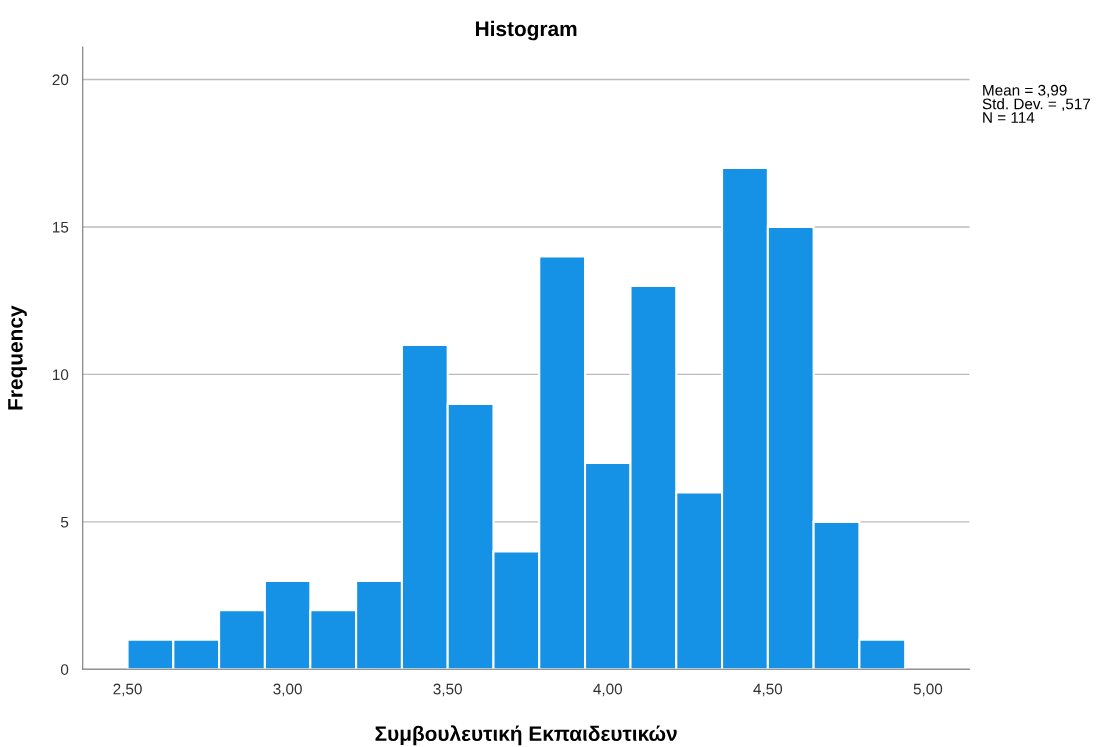 The height and width of the screenshot is (747, 1103). What do you see at coordinates (61, 375) in the screenshot?
I see `y-tick-label: 10` at bounding box center [61, 375].